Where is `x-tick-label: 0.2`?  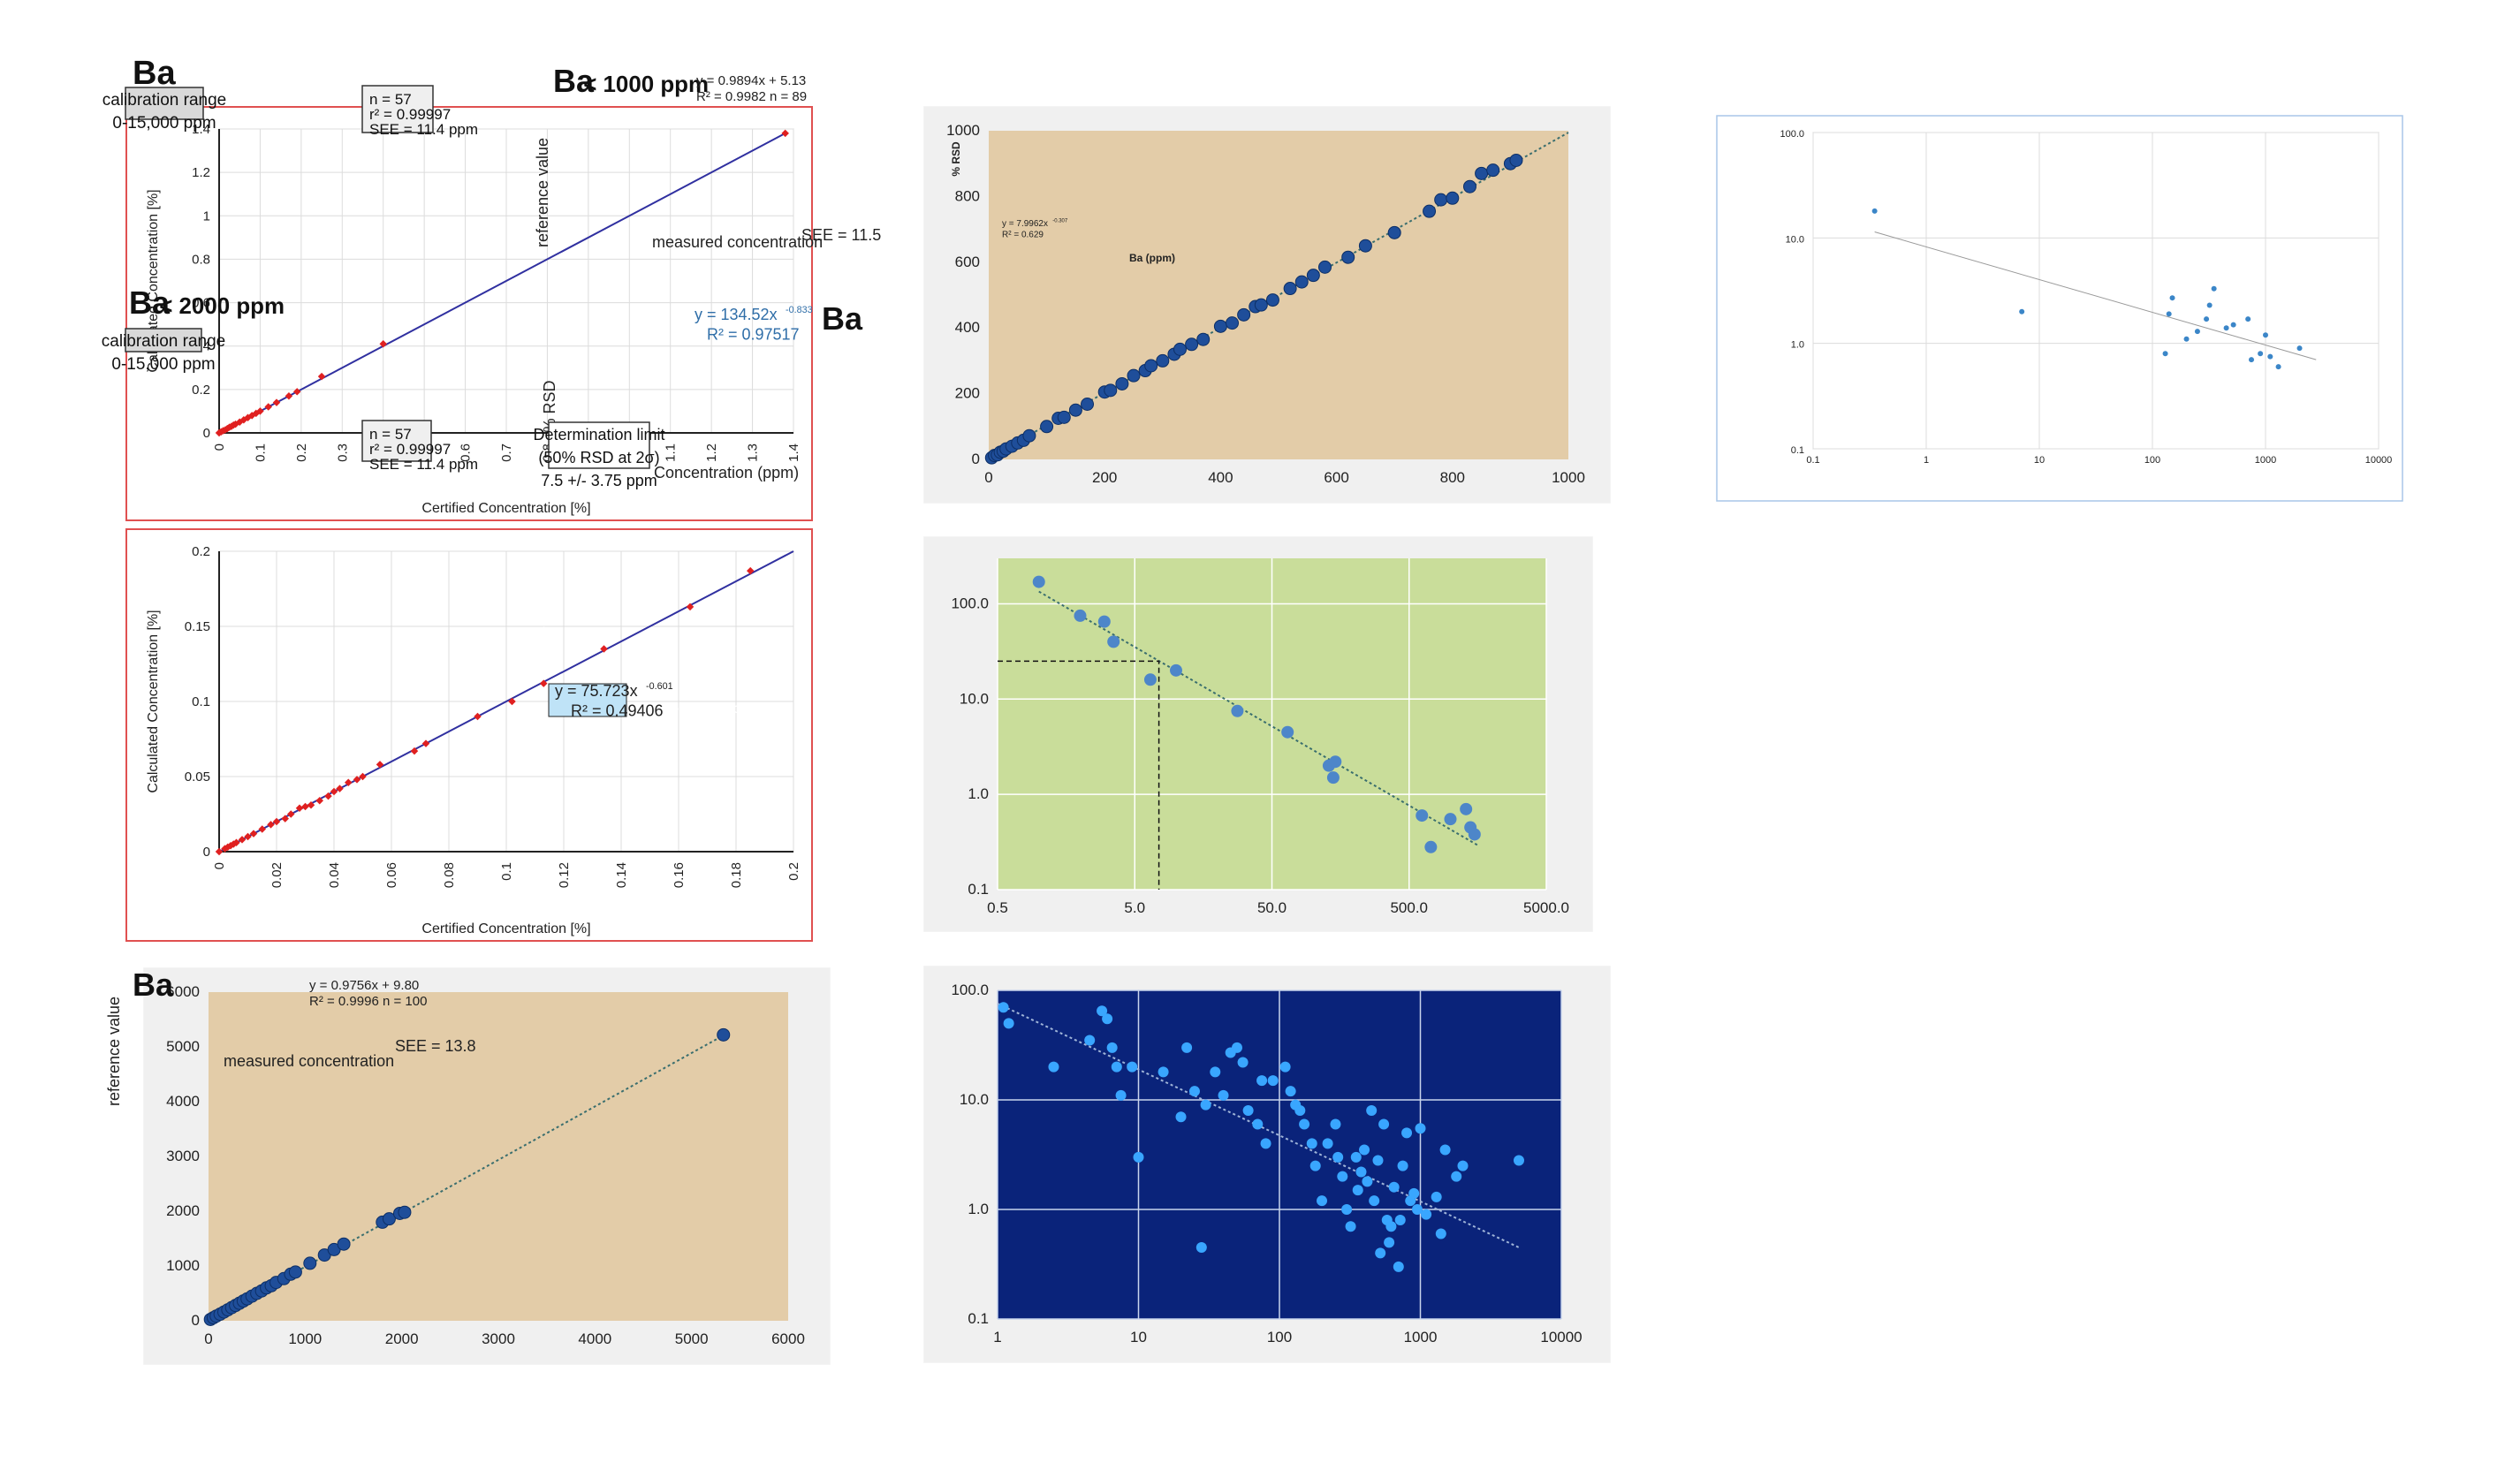
x-tick-label: 0.2 is located at coordinates (793, 872).